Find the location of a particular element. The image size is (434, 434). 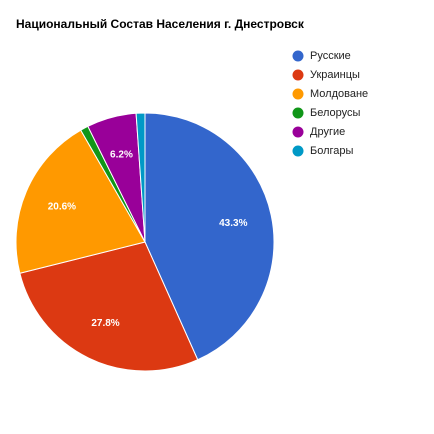

data-label: 43.3% is located at coordinates (233, 223).